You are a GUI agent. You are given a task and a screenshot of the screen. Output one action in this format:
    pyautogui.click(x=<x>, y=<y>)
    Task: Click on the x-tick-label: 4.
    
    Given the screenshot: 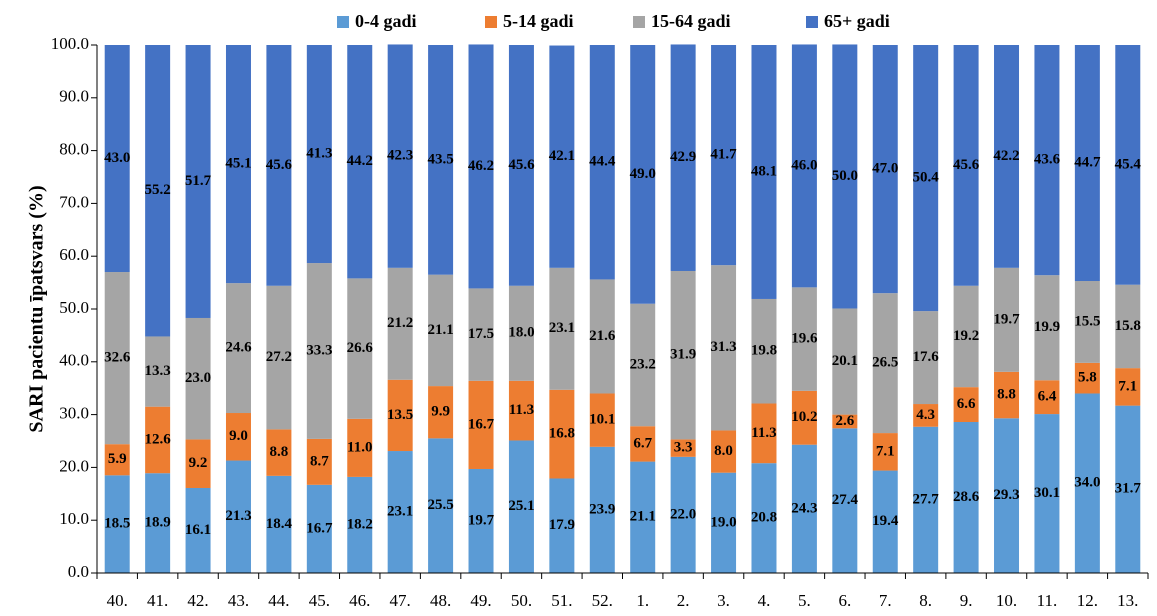 What is the action you would take?
    pyautogui.click(x=764, y=600)
    